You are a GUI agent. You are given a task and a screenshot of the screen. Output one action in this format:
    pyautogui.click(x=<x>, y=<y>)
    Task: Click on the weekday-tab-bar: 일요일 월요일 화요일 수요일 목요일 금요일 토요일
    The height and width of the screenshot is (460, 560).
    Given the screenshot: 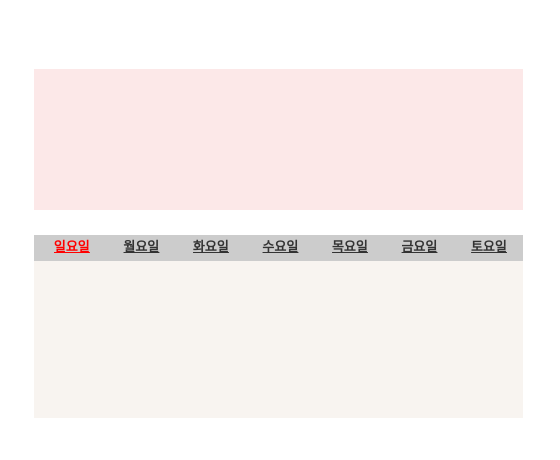 What is the action you would take?
    pyautogui.click(x=278, y=248)
    